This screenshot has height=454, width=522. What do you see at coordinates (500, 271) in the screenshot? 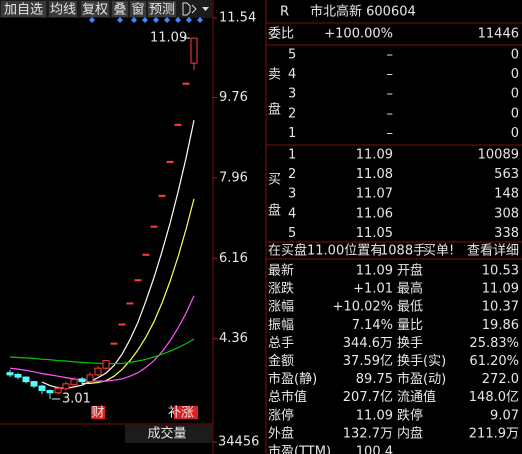
I see `stat-value: 10.53` at bounding box center [500, 271].